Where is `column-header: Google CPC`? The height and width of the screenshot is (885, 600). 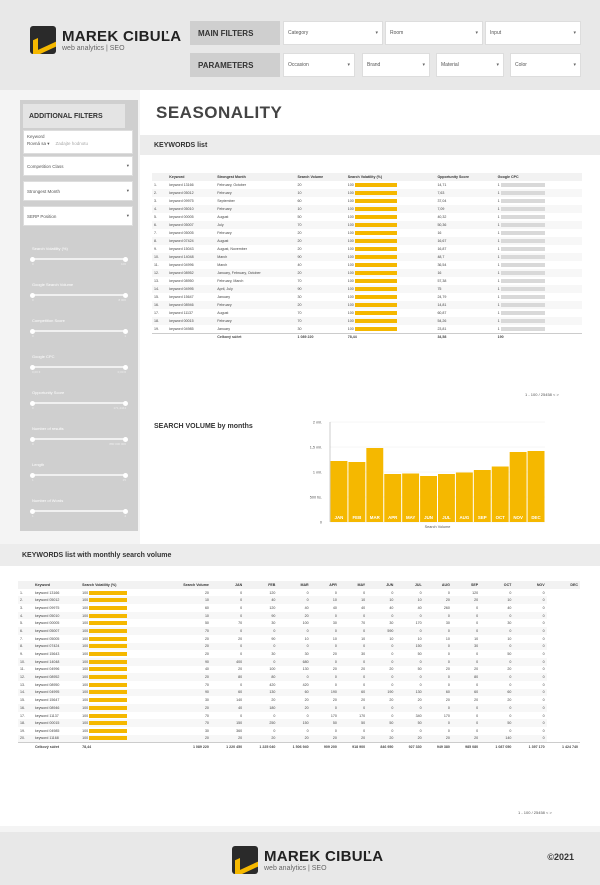 column-header: Google CPC is located at coordinates (538, 177).